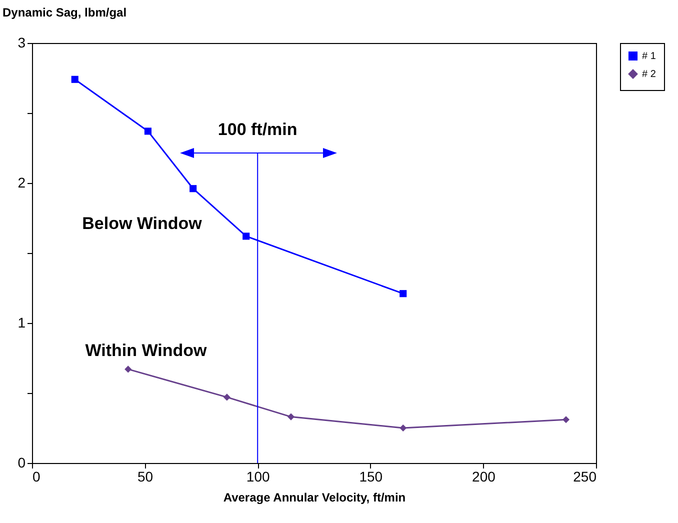  I want to click on y-tick-label: 0, so click(22, 462).